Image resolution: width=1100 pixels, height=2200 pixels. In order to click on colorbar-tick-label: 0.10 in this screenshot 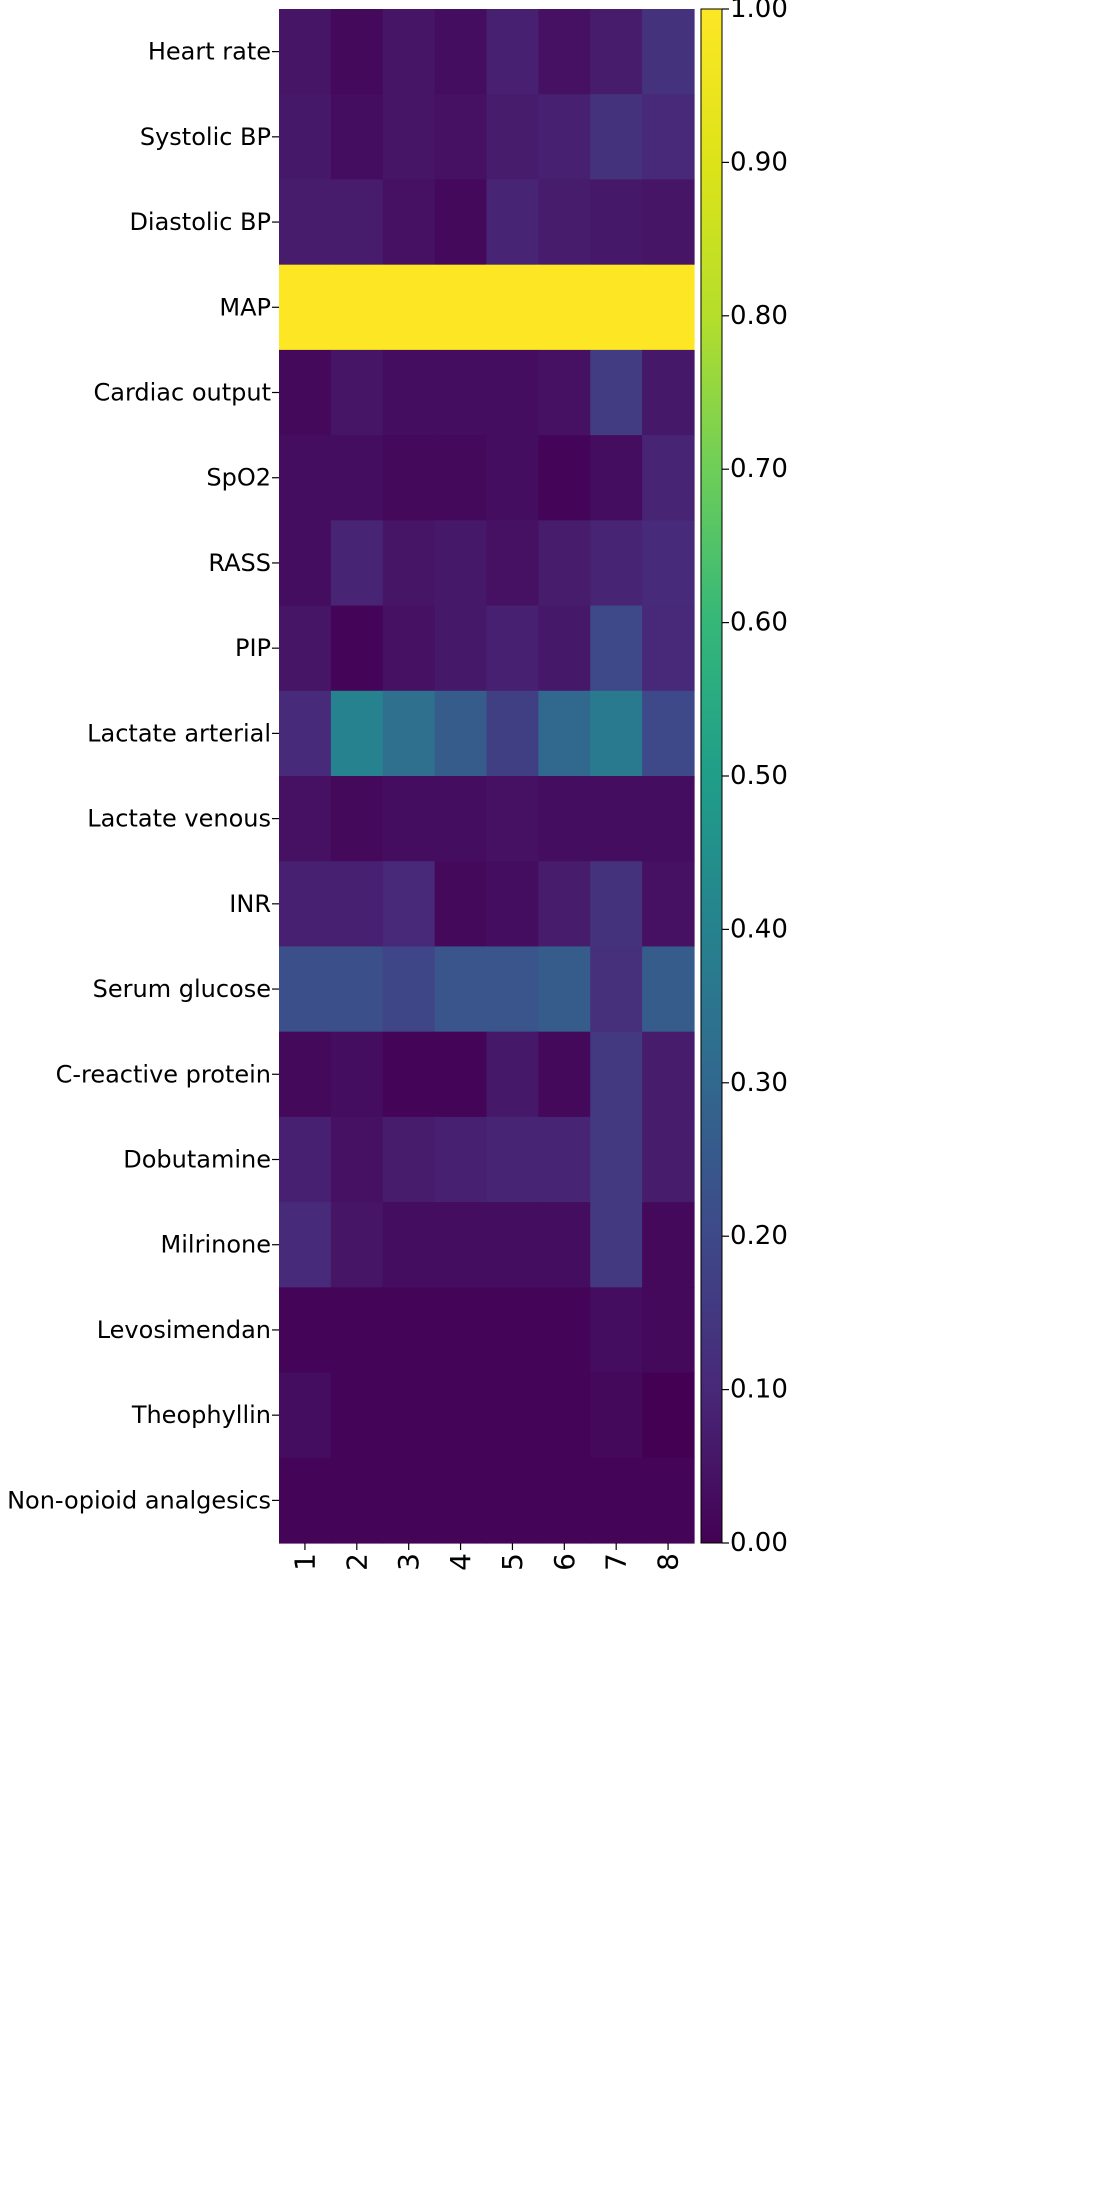, I will do `click(759, 1390)`.